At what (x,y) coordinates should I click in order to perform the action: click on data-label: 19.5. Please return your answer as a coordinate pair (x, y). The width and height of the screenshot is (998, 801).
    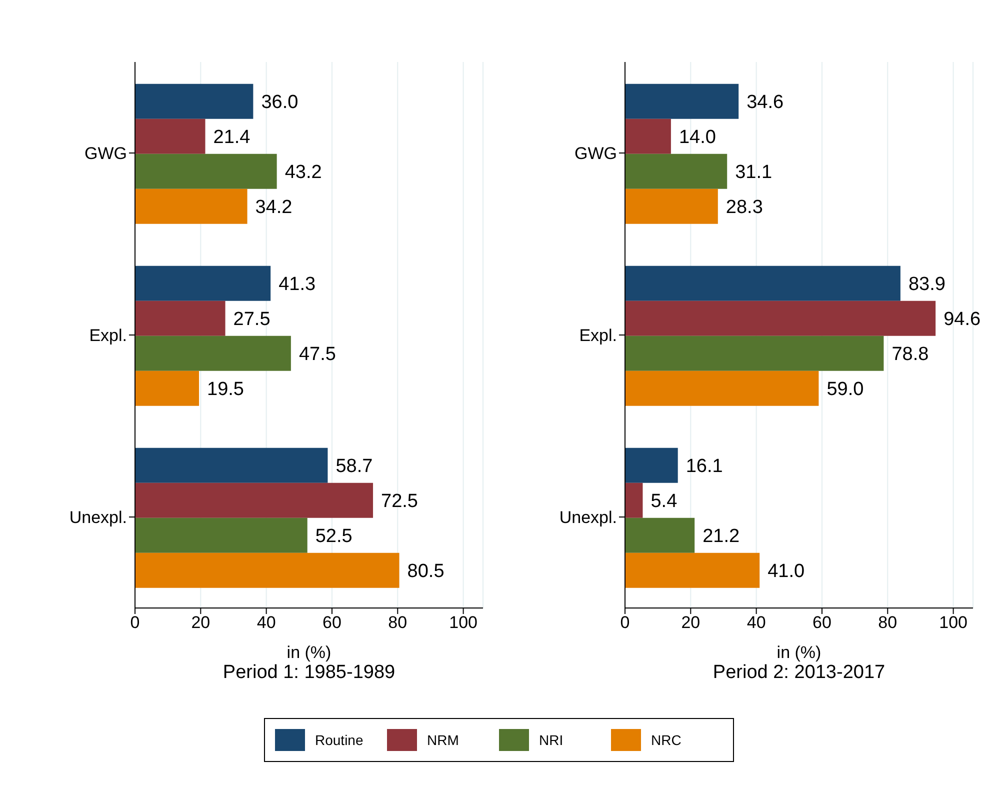
    Looking at the image, I should click on (225, 389).